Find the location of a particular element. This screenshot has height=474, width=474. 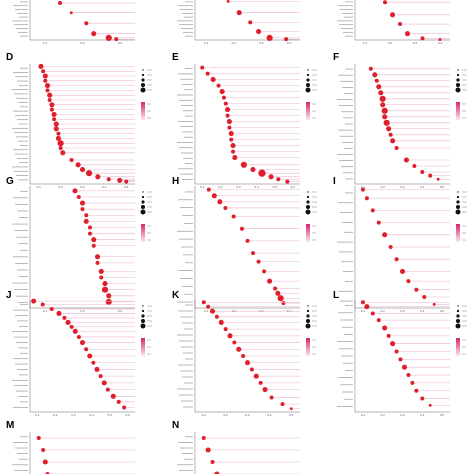

panel-letter: E is located at coordinates (175, 57).